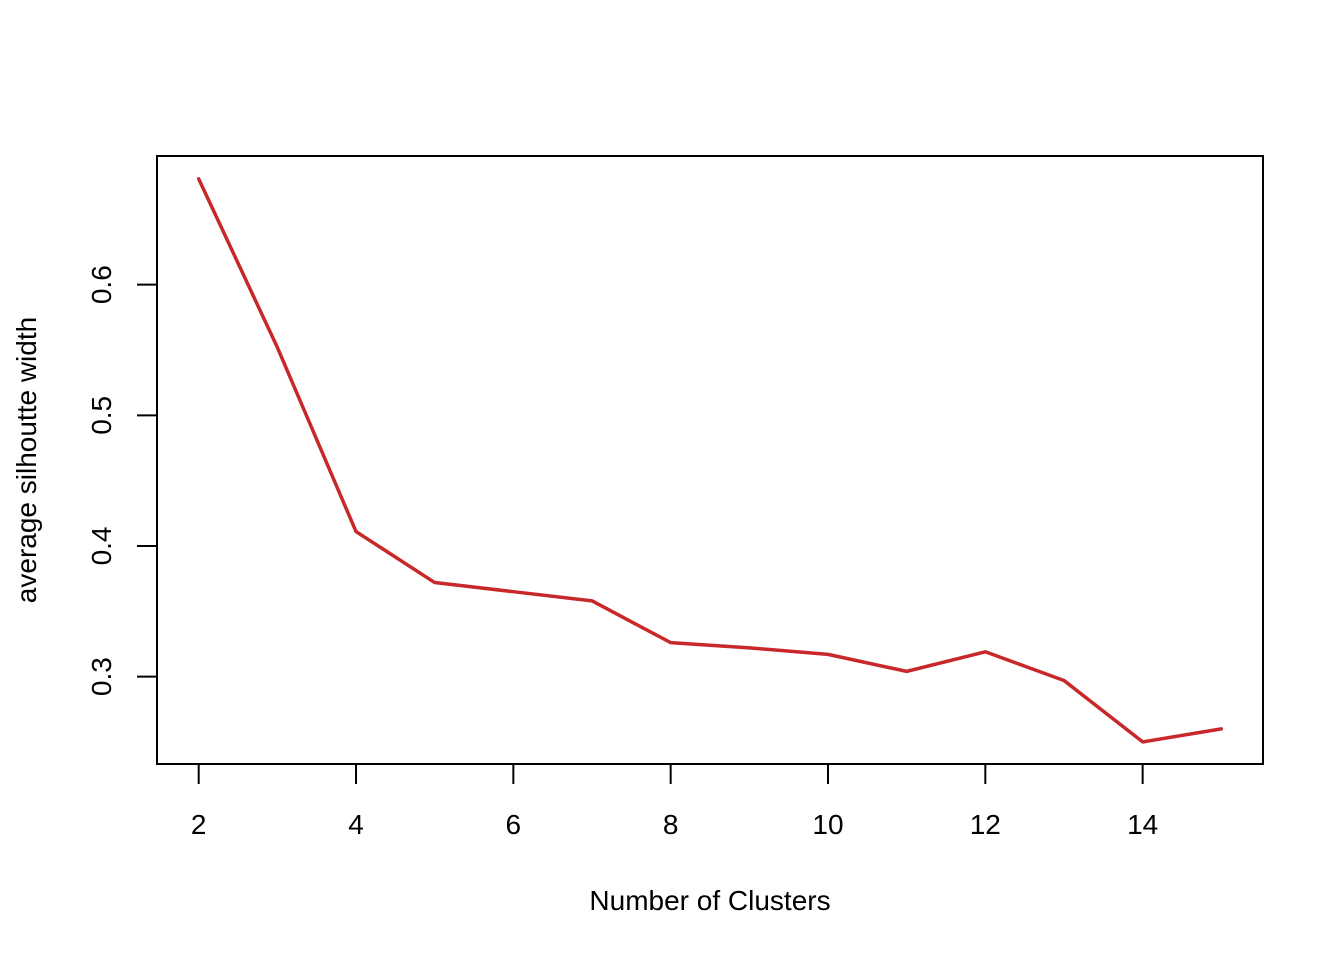 This screenshot has height=960, width=1344. Describe the element at coordinates (1142, 824) in the screenshot. I see `x-tick-label: 14` at that location.